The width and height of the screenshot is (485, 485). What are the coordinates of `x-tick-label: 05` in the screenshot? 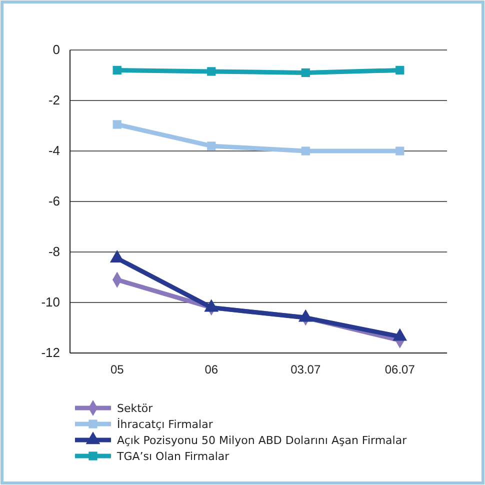 It's located at (117, 369).